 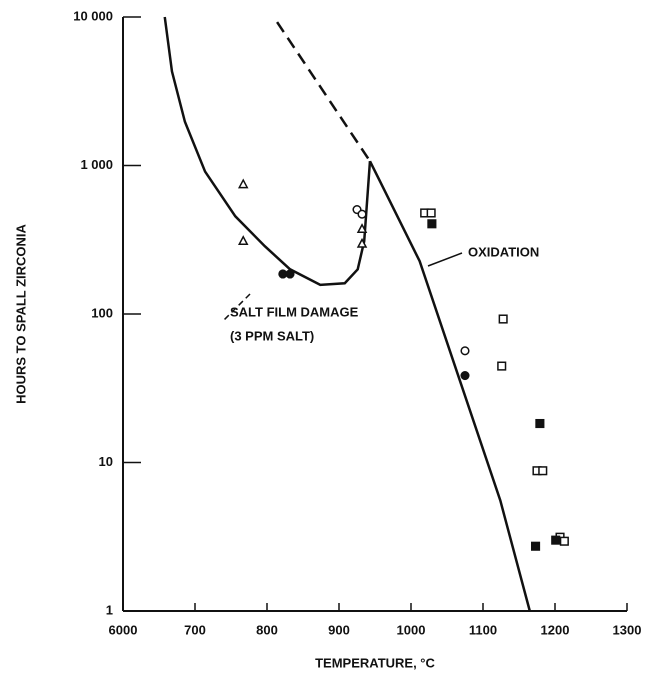 What do you see at coordinates (195, 629) in the screenshot?
I see `x-tick-label: 700` at bounding box center [195, 629].